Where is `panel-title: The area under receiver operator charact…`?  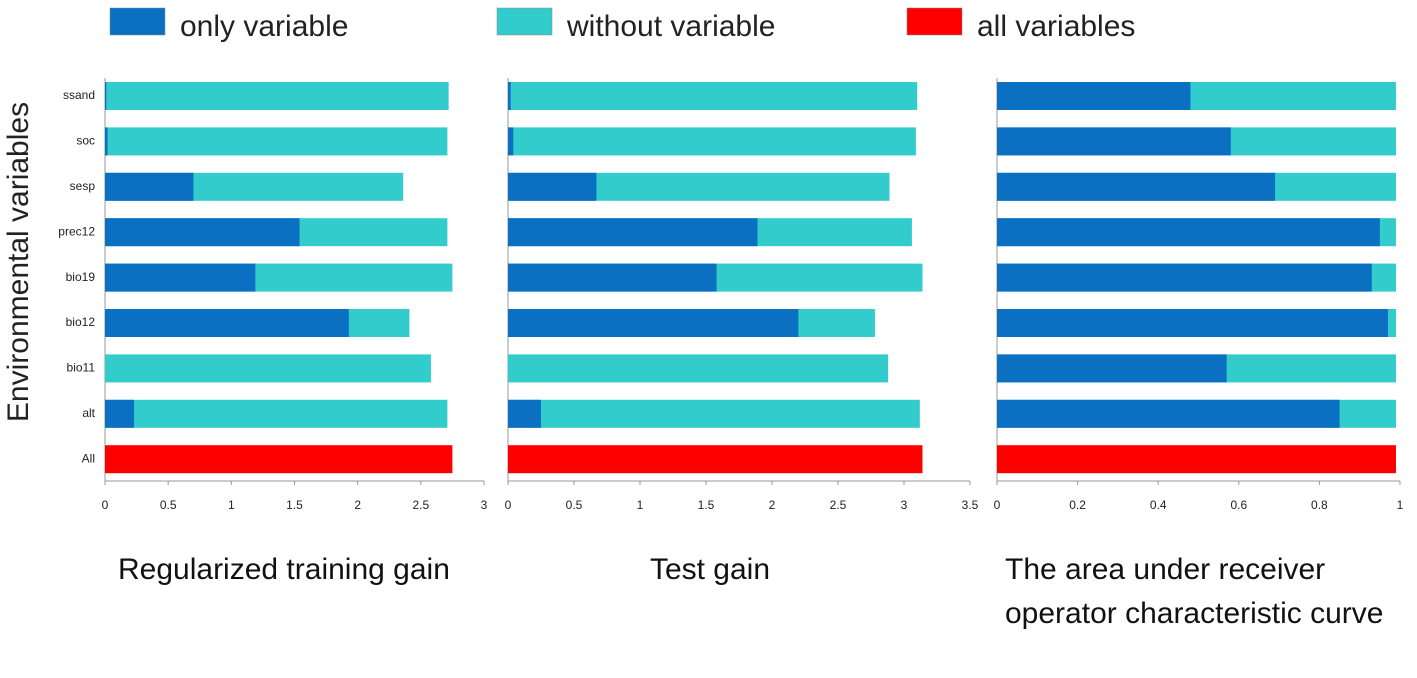 panel-title: The area under receiver operator charact… is located at coordinates (1194, 591).